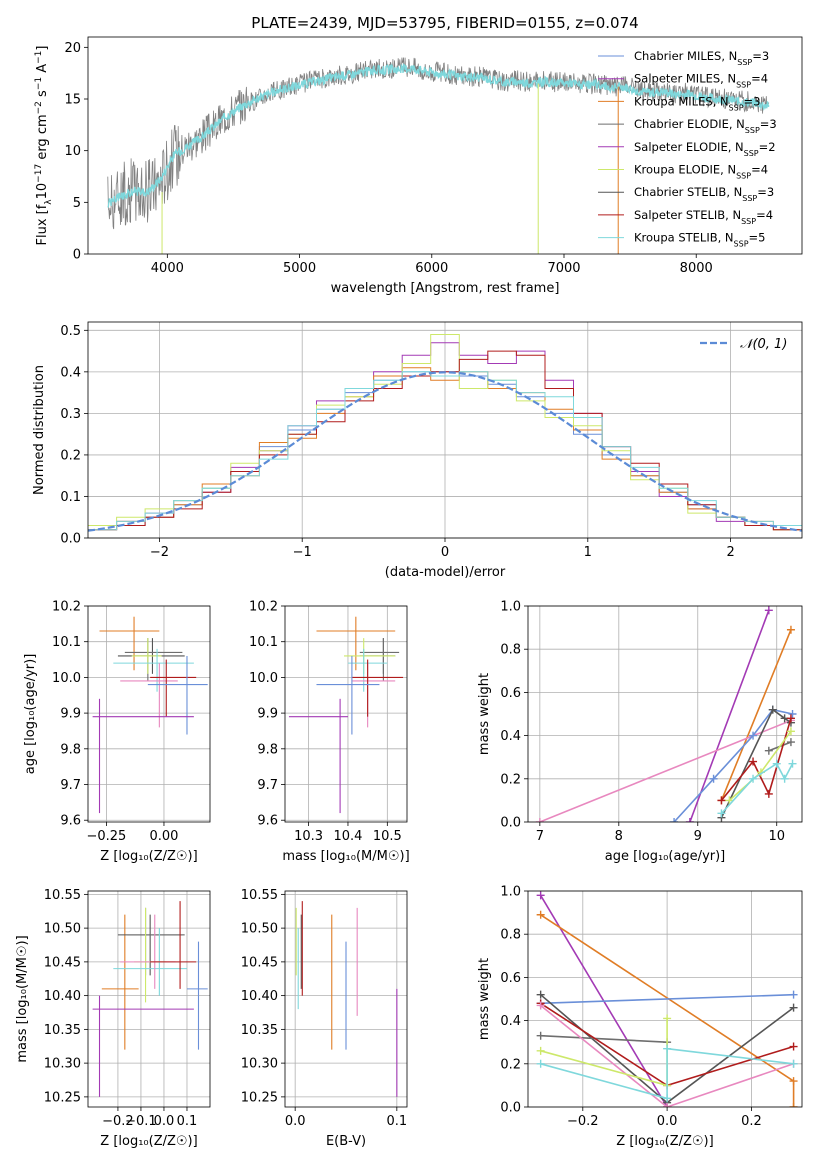 Image resolution: width=819 pixels, height=1170 pixels. I want to click on y-tick-label: 5, so click(77, 203).